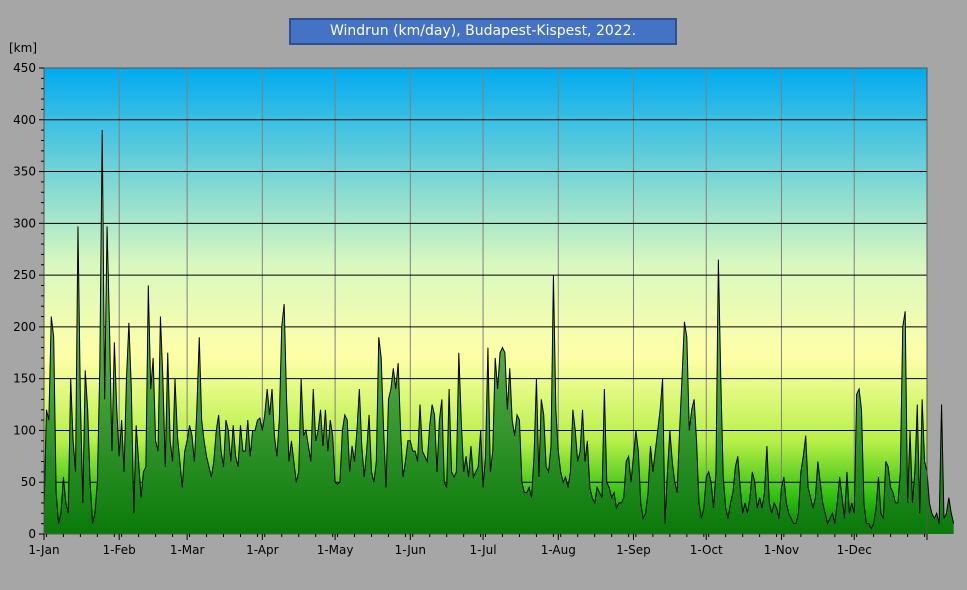 The height and width of the screenshot is (590, 967). Describe the element at coordinates (24, 223) in the screenshot. I see `y-tick-label-300: 300` at that location.